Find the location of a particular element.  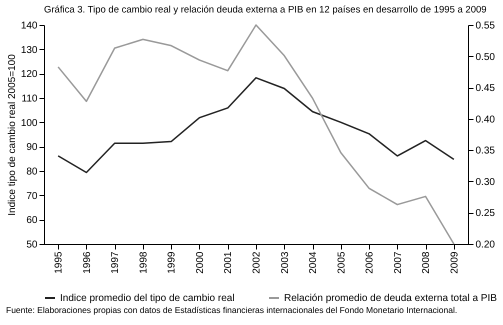

y-tick-label: 90 is located at coordinates (32, 148).